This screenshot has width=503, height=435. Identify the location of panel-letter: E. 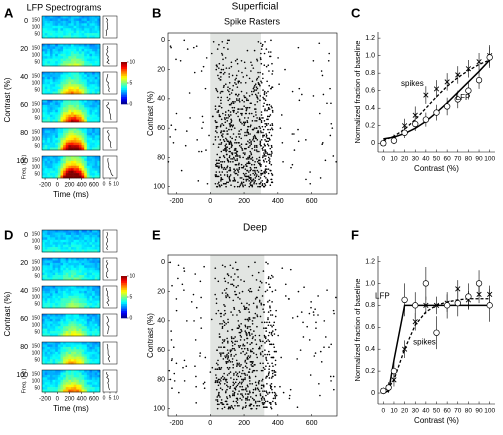
(156, 234).